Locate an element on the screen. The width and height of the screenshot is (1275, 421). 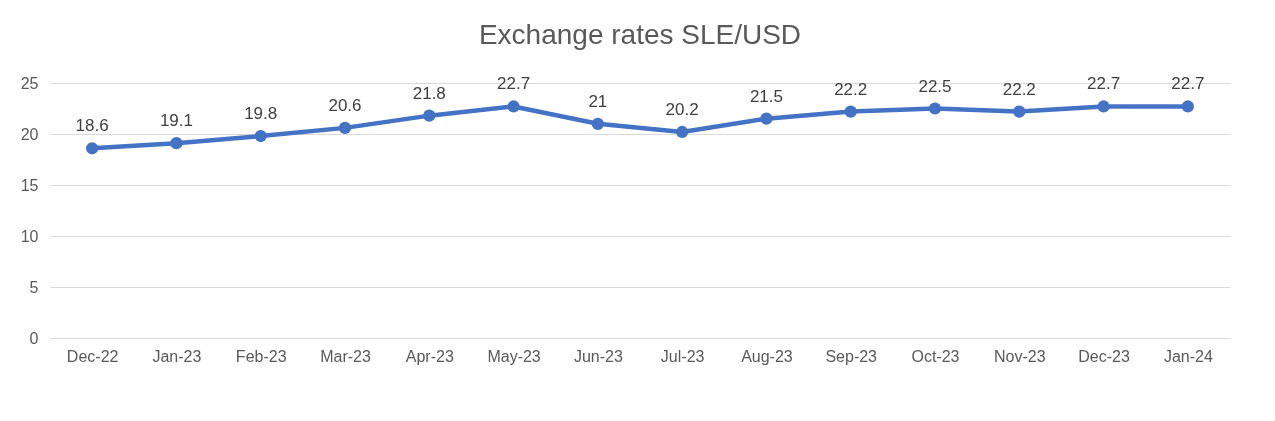
x-tick-label: Apr-23 is located at coordinates (429, 356).